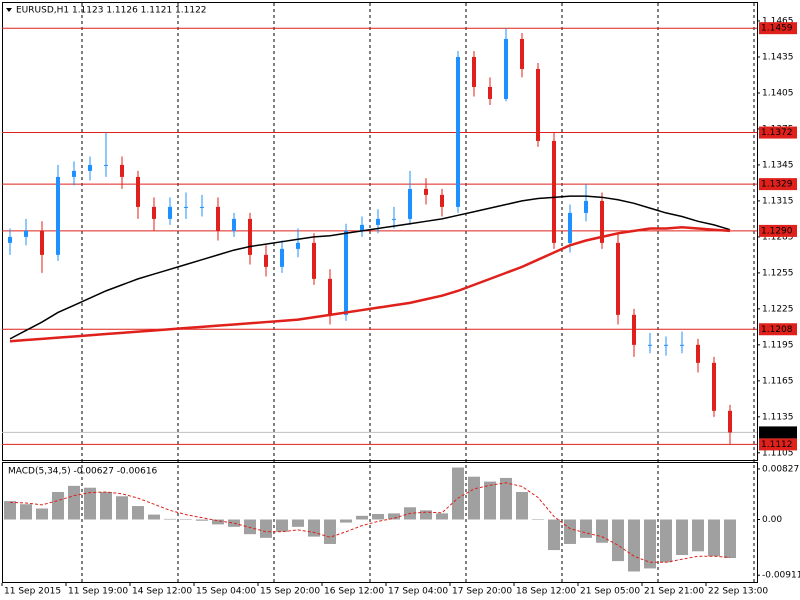 Image resolution: width=800 pixels, height=600 pixels. Describe the element at coordinates (778, 21) in the screenshot. I see `y-tick-label: 1.1465` at that location.